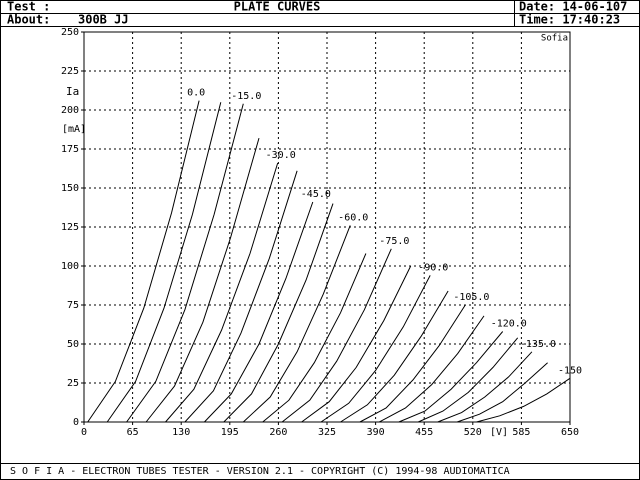 The height and width of the screenshot is (480, 640). Describe the element at coordinates (70, 266) in the screenshot. I see `y-tick-label: 100` at that location.